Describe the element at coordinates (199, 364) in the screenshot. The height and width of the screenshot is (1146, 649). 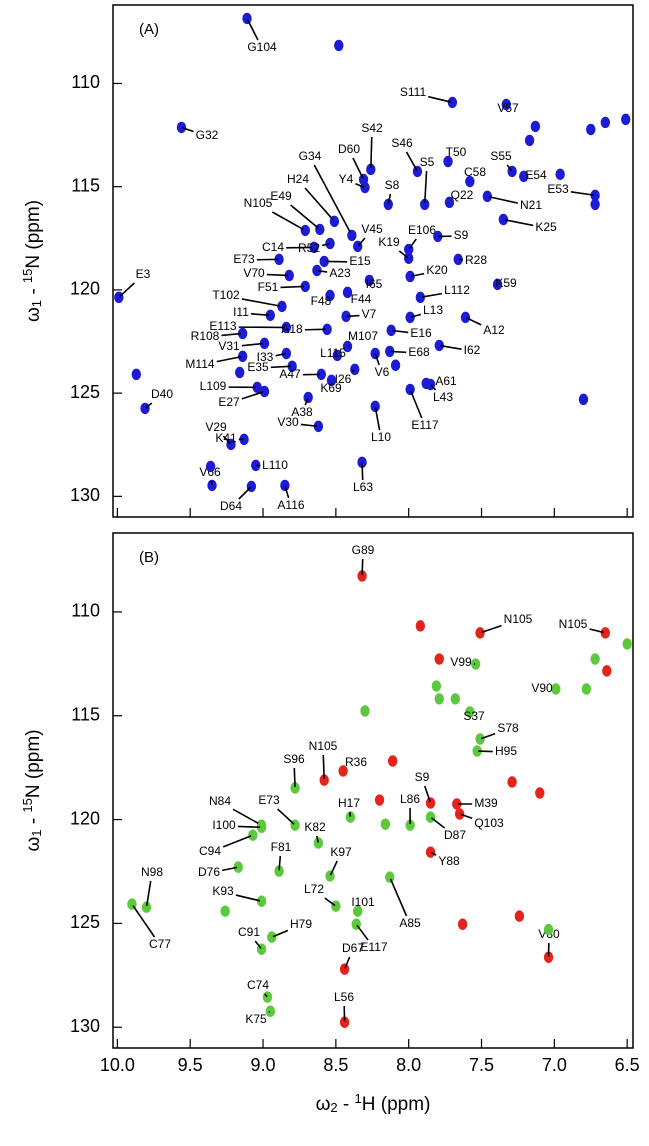
I see `peak-label: M114` at that location.